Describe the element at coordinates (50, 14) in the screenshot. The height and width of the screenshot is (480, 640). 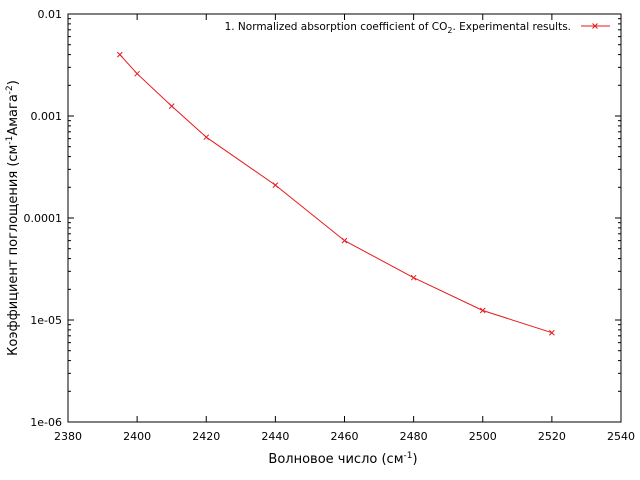
I see `y-tick-label: 0.01` at that location.